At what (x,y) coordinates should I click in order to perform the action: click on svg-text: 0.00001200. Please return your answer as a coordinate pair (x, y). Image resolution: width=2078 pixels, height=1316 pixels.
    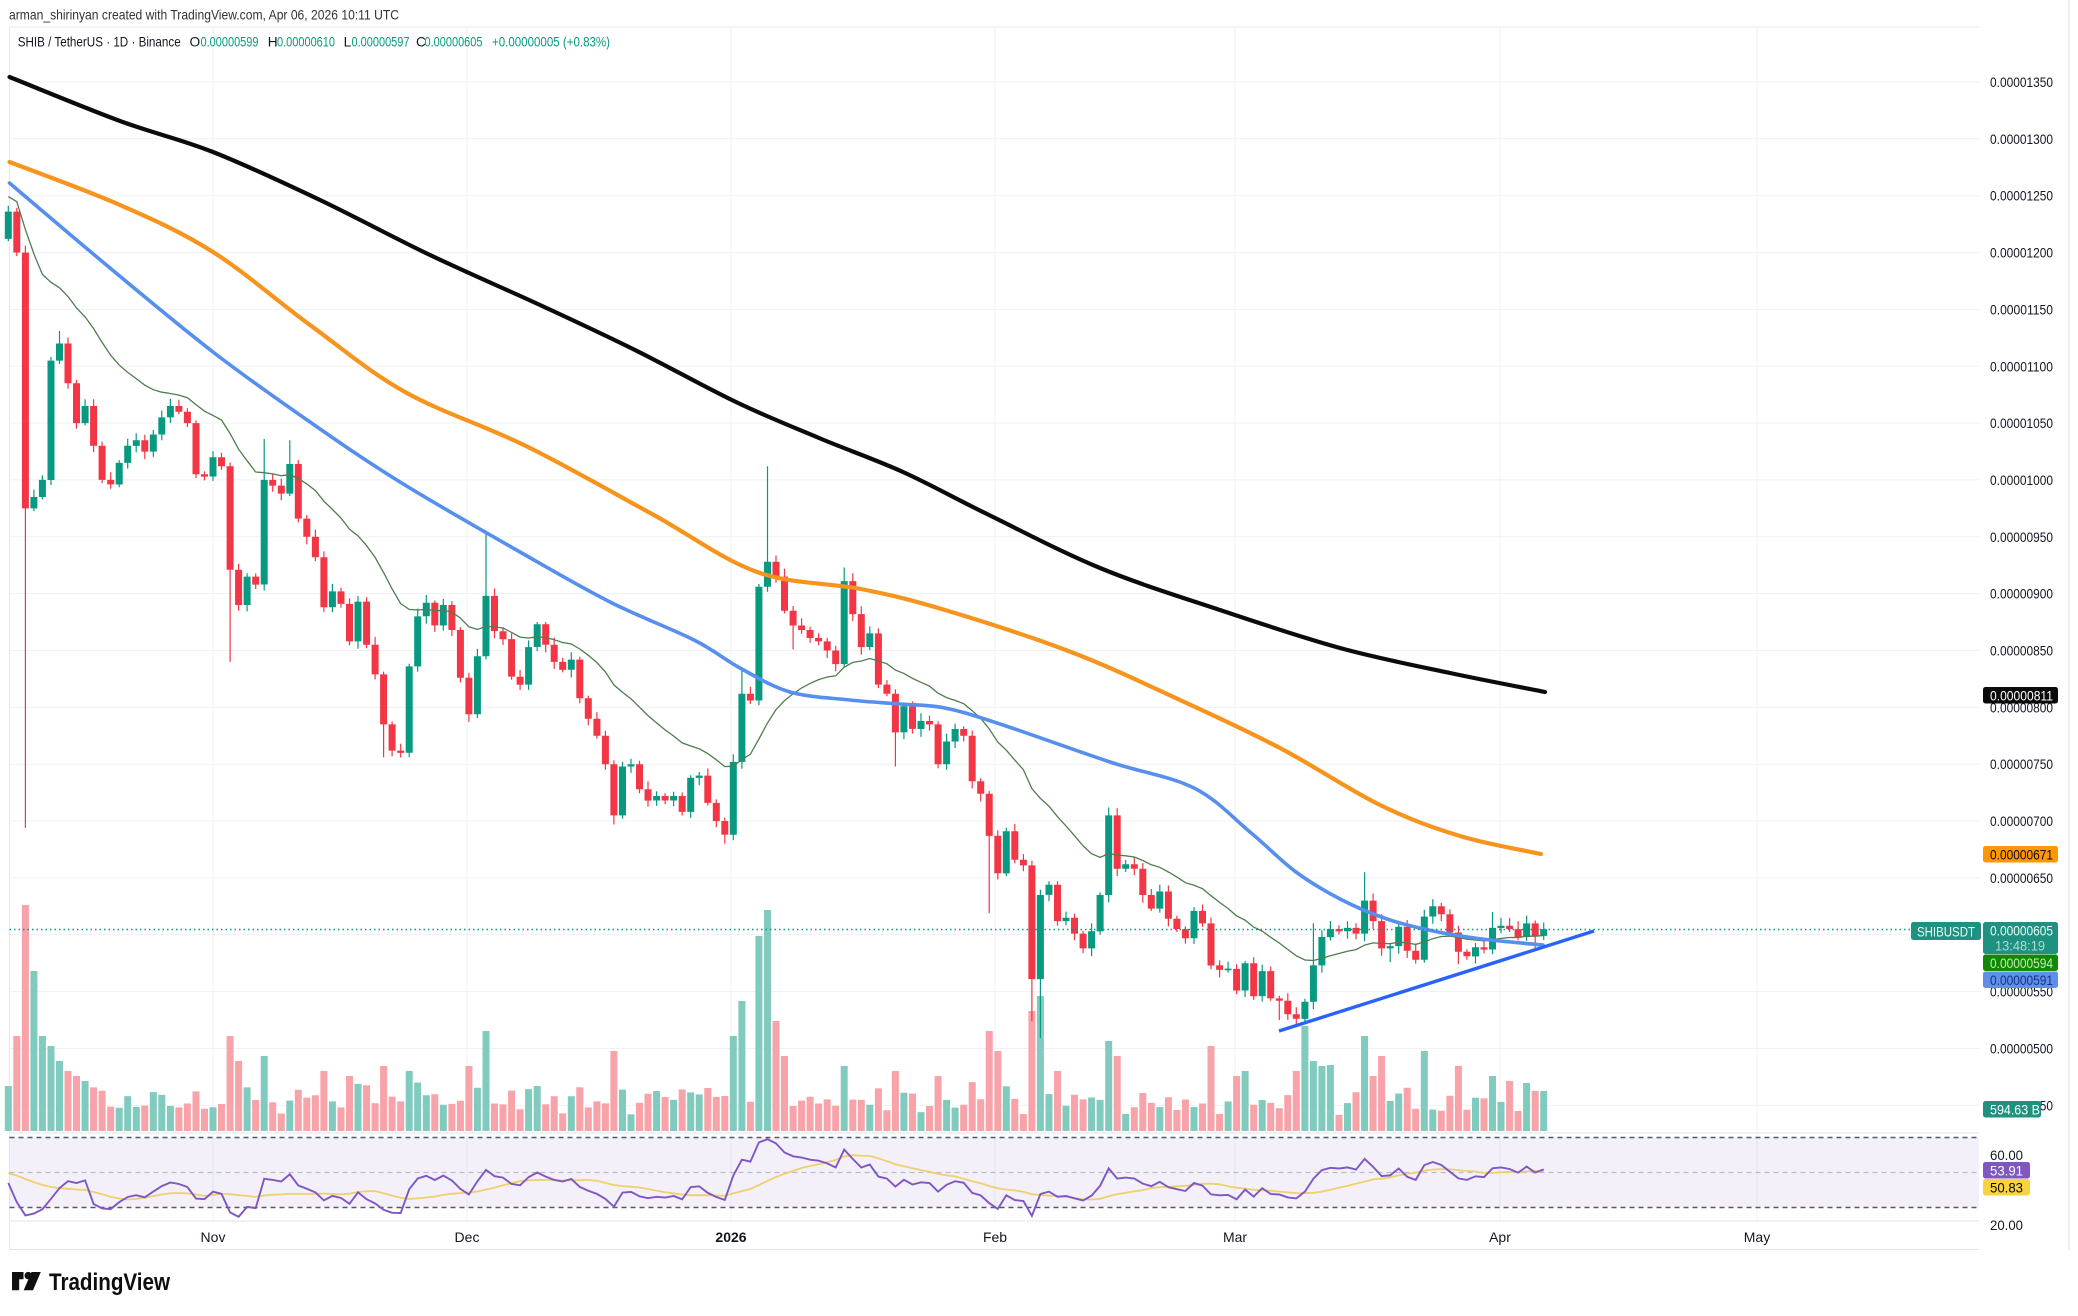
    Looking at the image, I should click on (2021, 253).